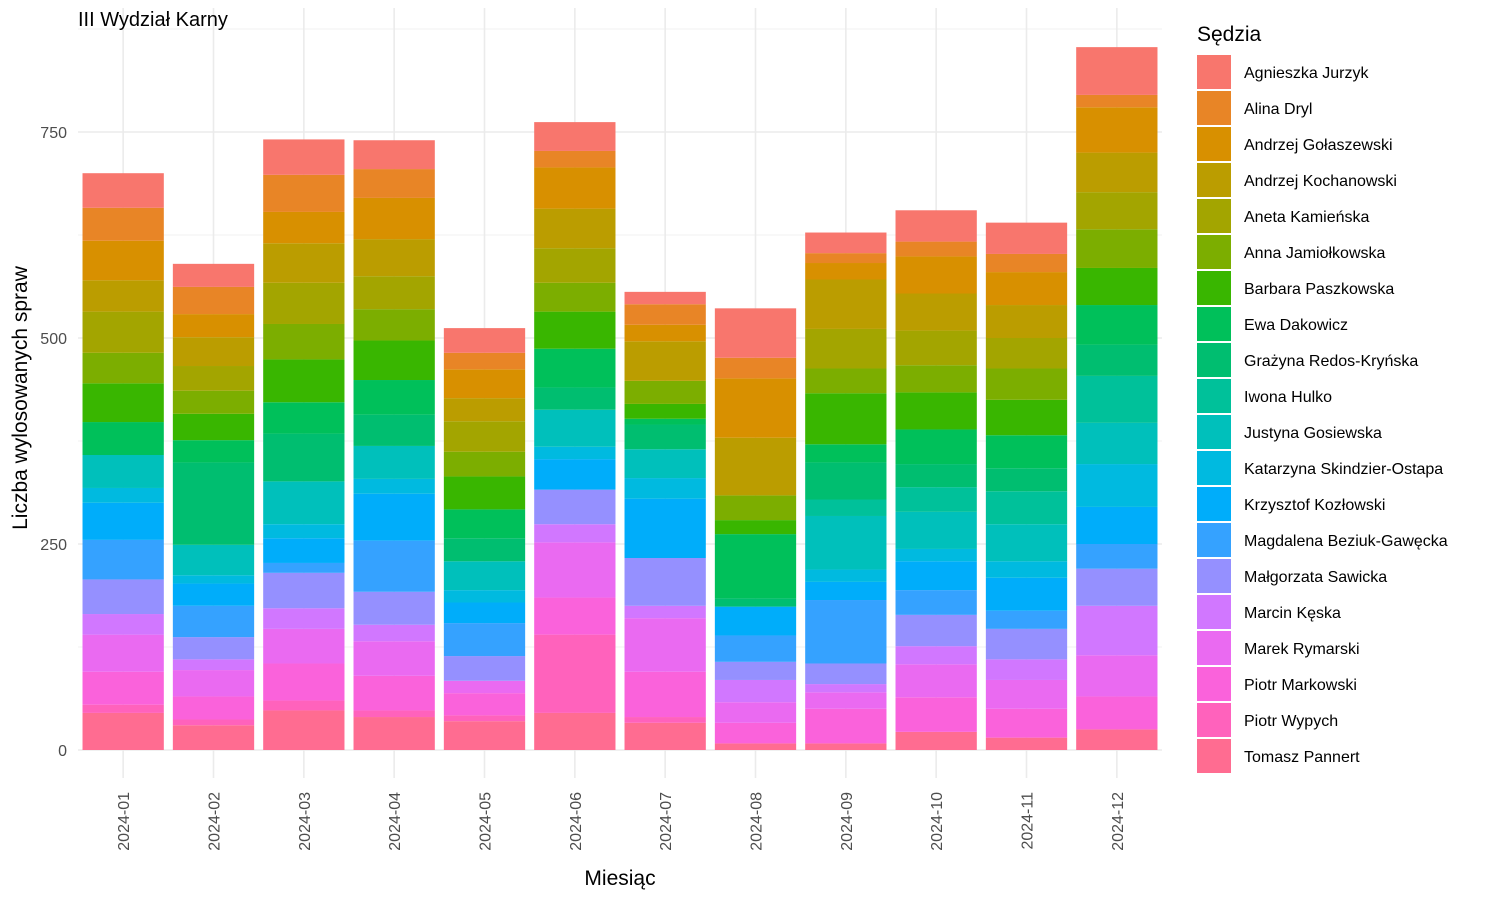 Image resolution: width=1500 pixels, height=900 pixels. What do you see at coordinates (1297, 180) in the screenshot?
I see `legend-item: Andrzej Kochanowski` at bounding box center [1297, 180].